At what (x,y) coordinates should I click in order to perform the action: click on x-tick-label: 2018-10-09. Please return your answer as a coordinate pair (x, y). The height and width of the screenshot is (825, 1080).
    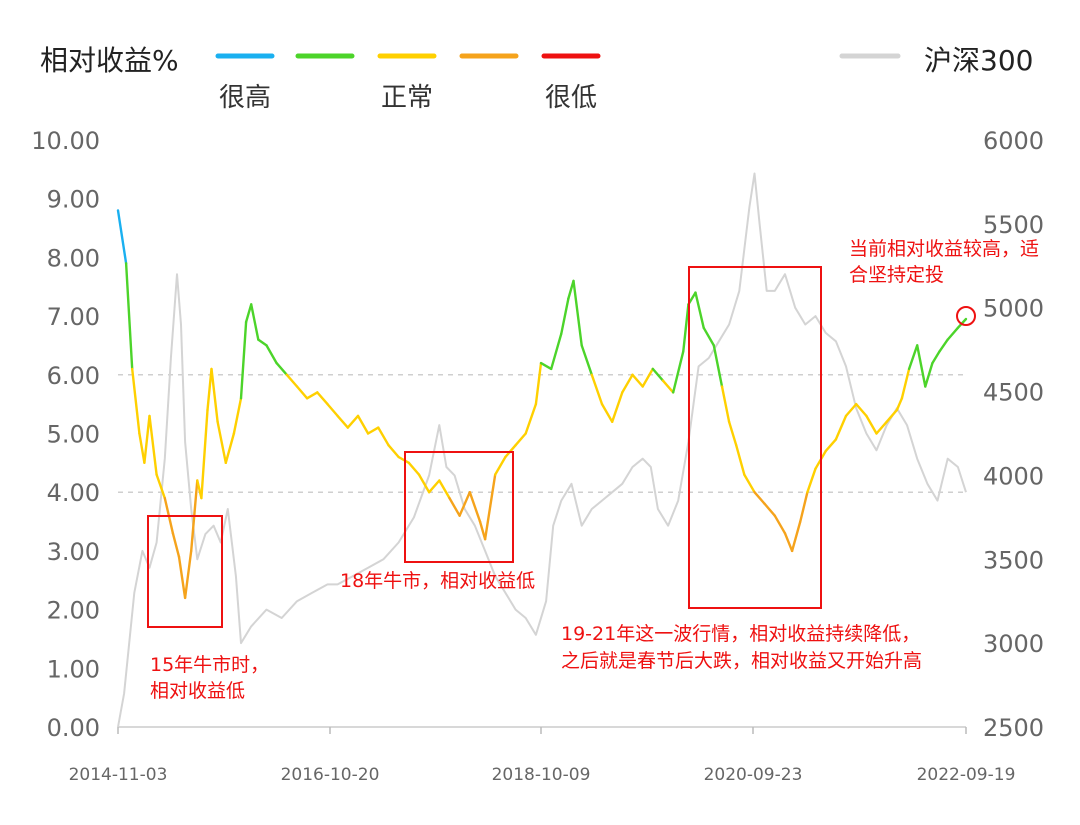
    Looking at the image, I should click on (541, 775).